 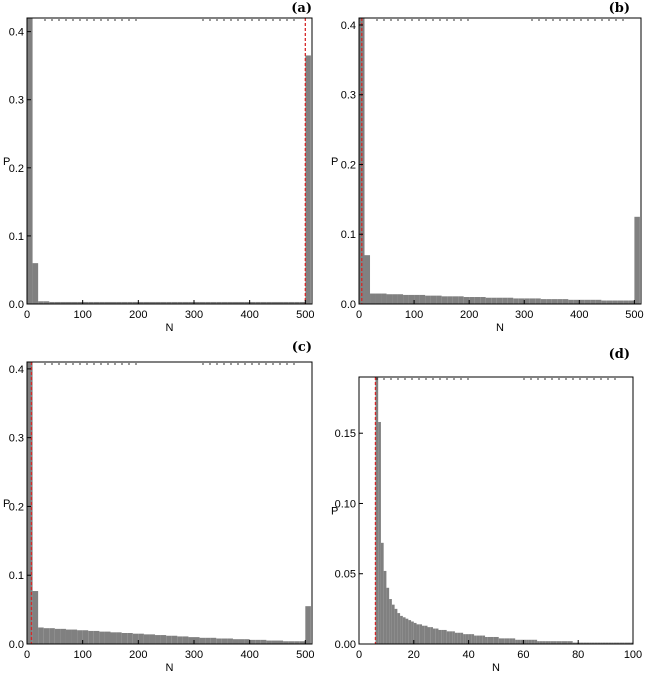 I want to click on panel-d-ylabel: P, so click(x=334, y=512).